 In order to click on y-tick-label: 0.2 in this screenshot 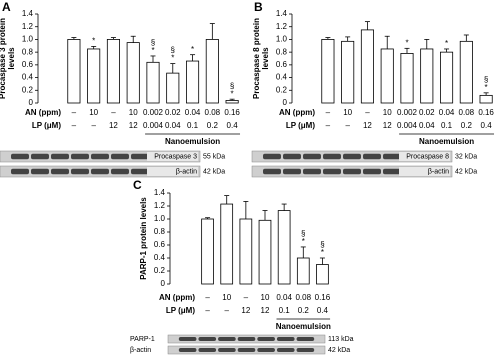, I will do `click(282, 89)`.